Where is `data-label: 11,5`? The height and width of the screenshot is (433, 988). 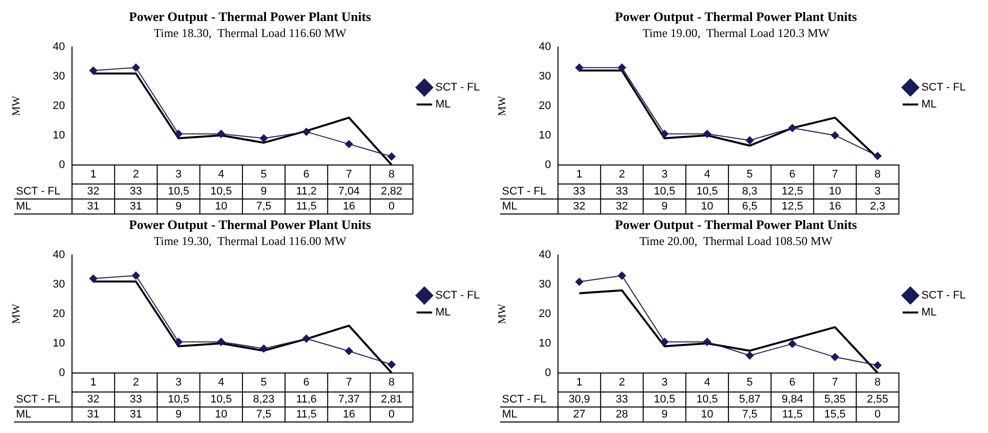
data-label: 11,5 is located at coordinates (792, 414).